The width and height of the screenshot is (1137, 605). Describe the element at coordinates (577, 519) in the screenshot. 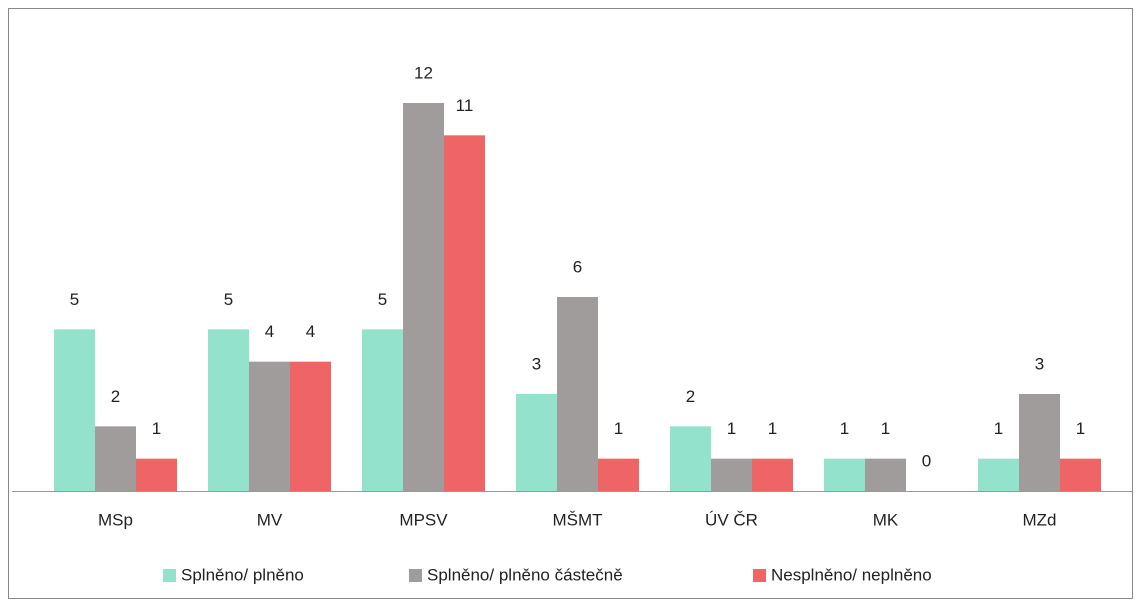

I see `x-tick-label: MŠMT` at that location.